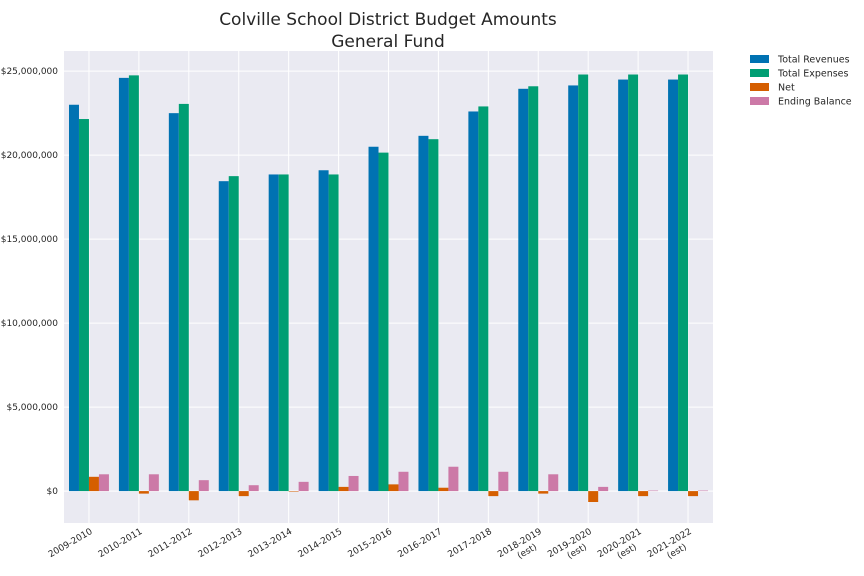  What do you see at coordinates (388, 42) in the screenshot?
I see `chart-title-line2: General Fund` at bounding box center [388, 42].